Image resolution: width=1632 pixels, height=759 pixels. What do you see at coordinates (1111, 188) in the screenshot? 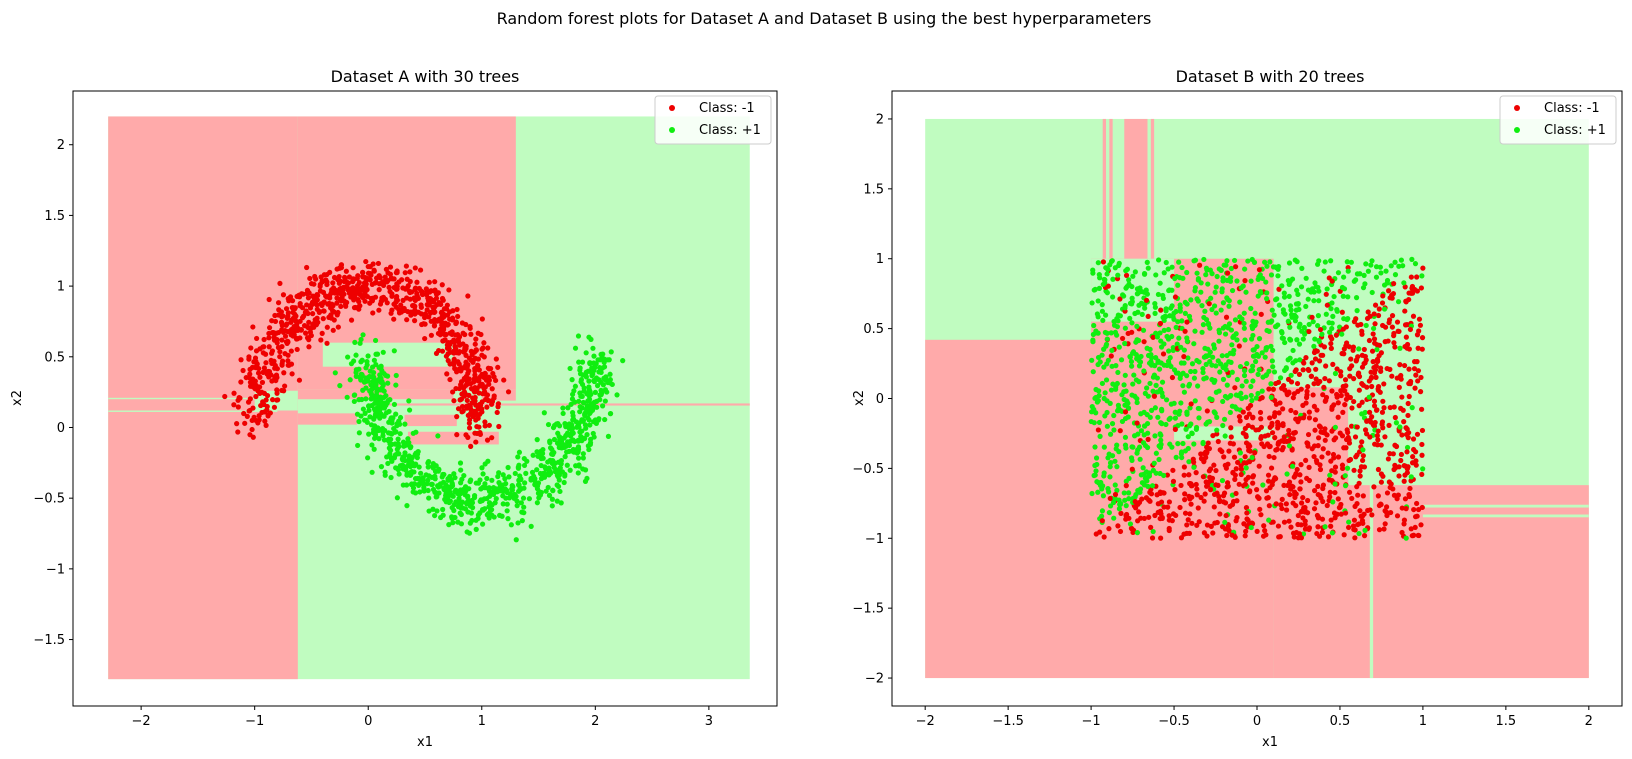
I see `region-class-neg` at bounding box center [1111, 188].